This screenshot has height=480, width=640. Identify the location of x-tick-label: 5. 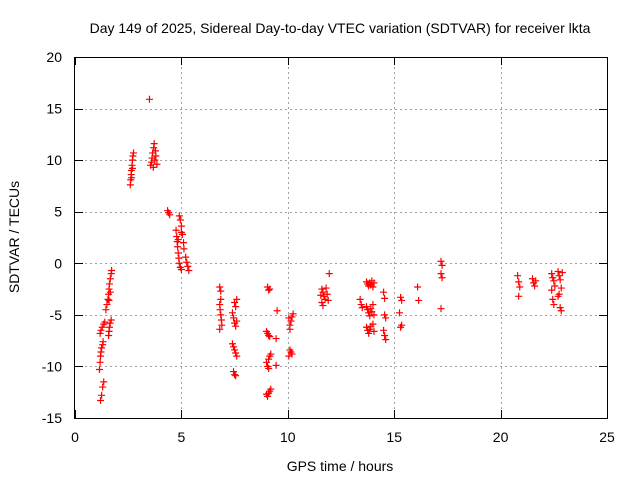
(182, 437).